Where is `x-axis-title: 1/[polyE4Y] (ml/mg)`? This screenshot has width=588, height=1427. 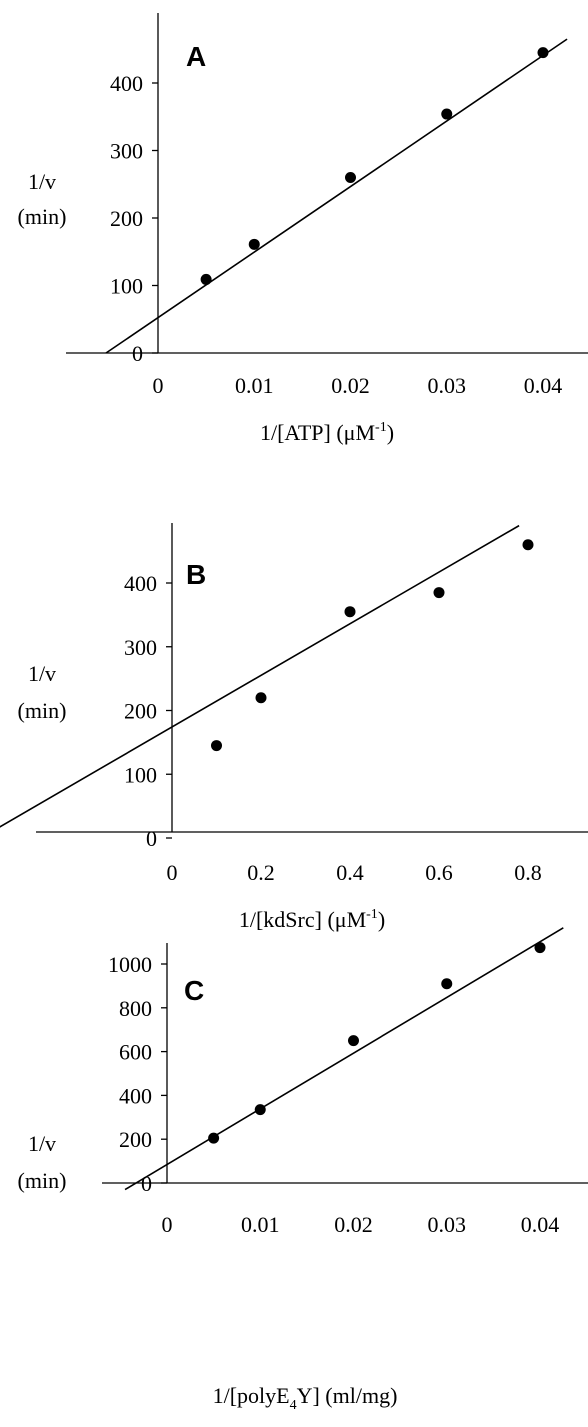 x-axis-title: 1/[polyE4Y] (ml/mg) is located at coordinates (305, 1398).